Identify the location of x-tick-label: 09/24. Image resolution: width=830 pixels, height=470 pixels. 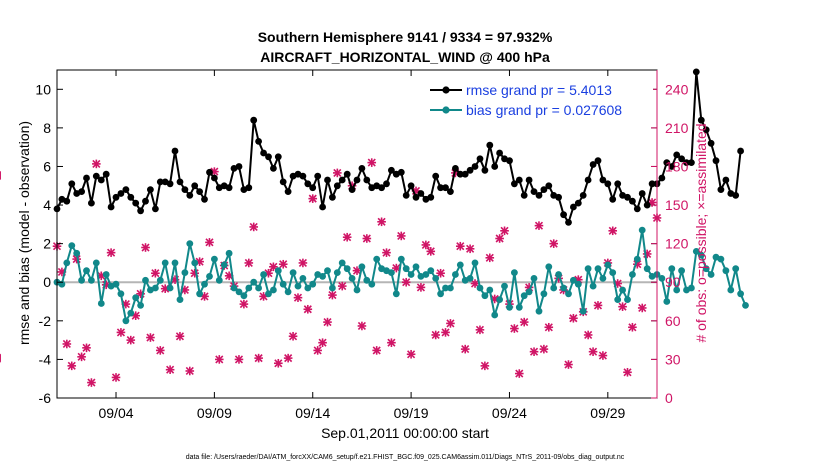
(509, 413).